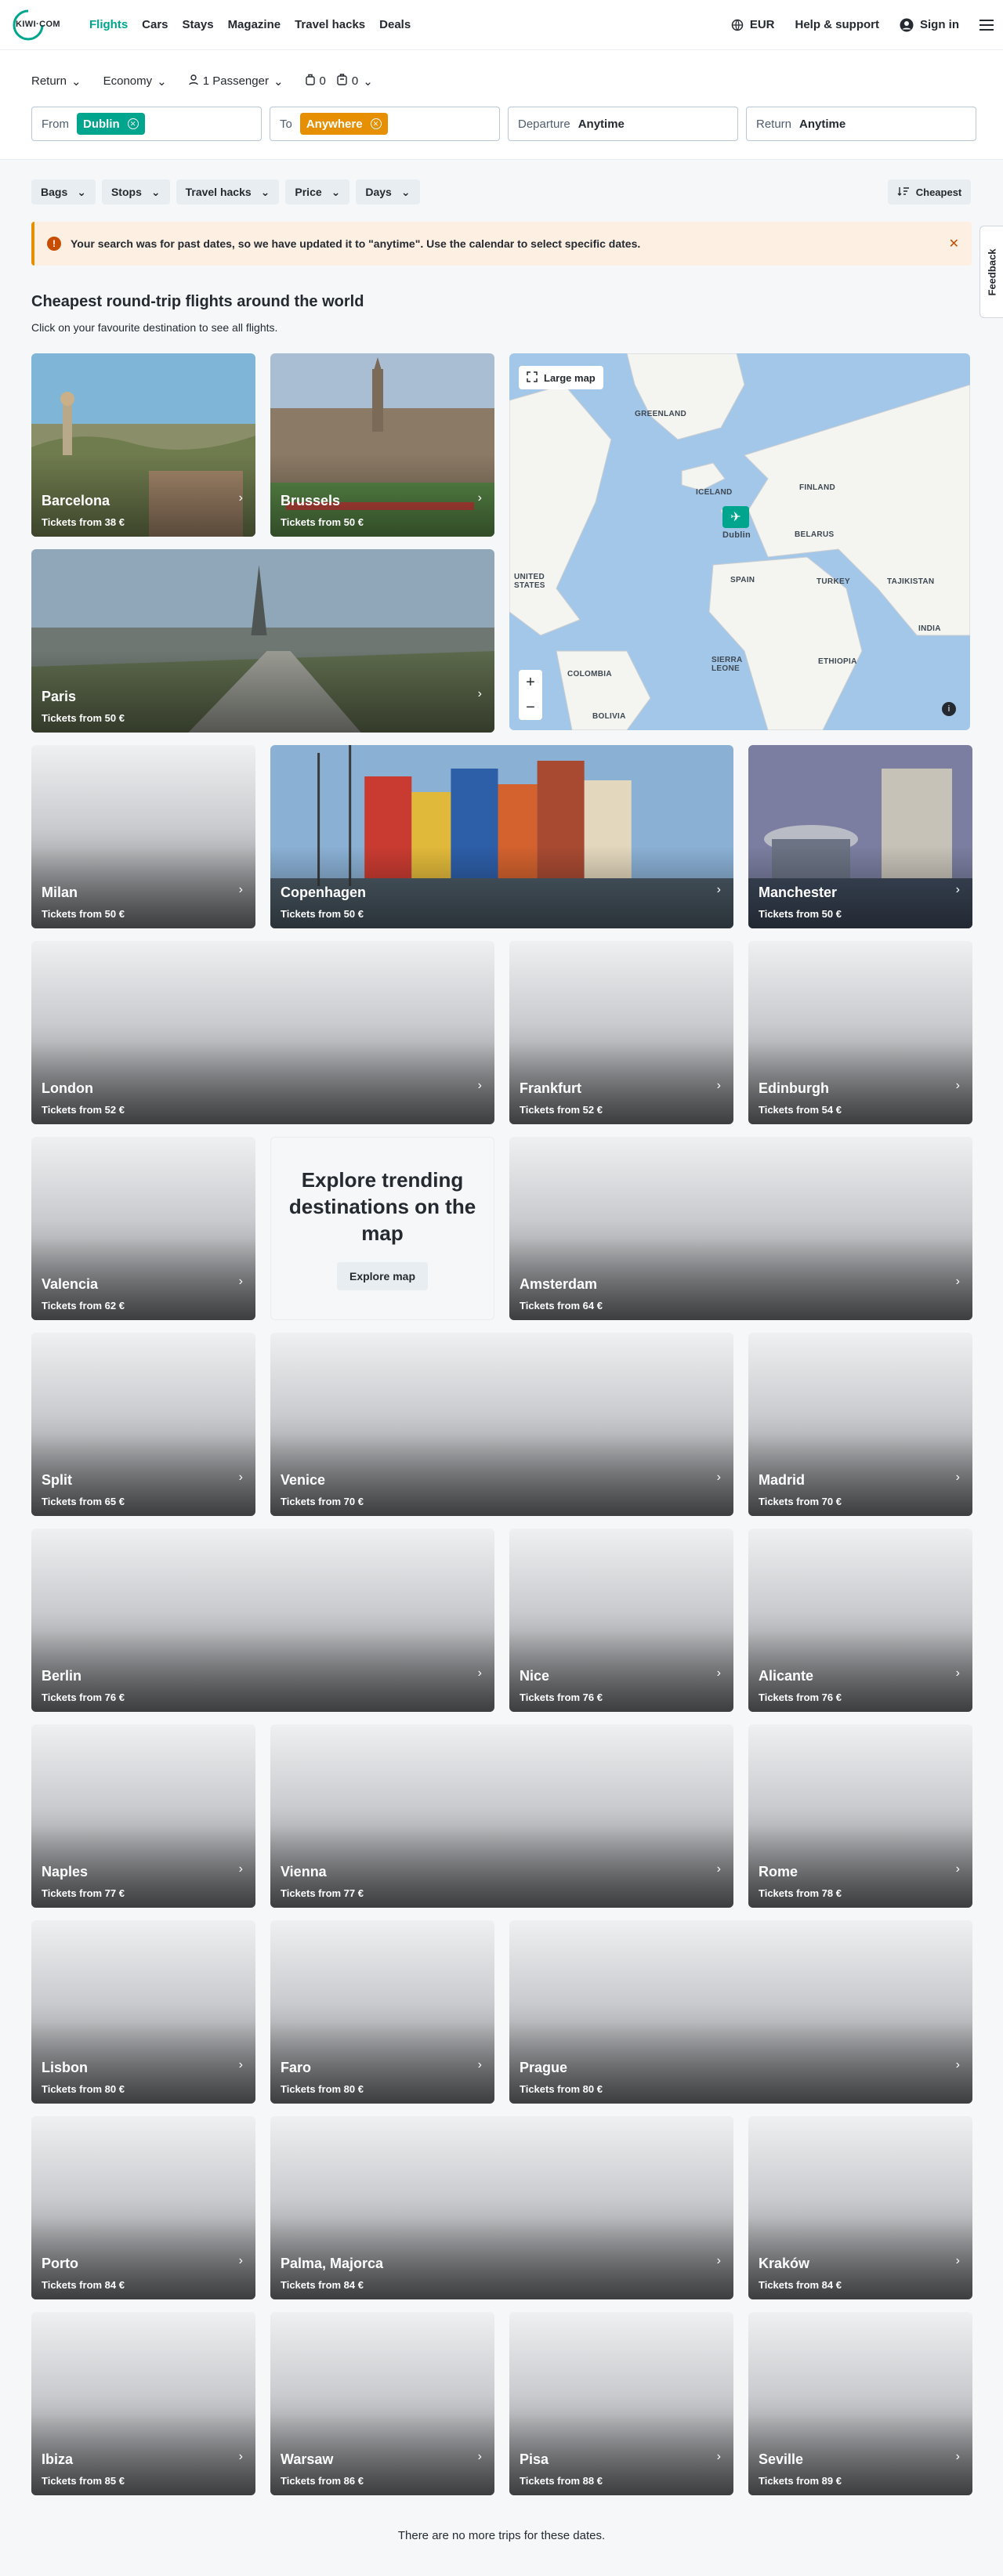 This screenshot has height=2576, width=1003. Describe the element at coordinates (561, 1110) in the screenshot. I see `card-price: Tickets from 52 €` at that location.